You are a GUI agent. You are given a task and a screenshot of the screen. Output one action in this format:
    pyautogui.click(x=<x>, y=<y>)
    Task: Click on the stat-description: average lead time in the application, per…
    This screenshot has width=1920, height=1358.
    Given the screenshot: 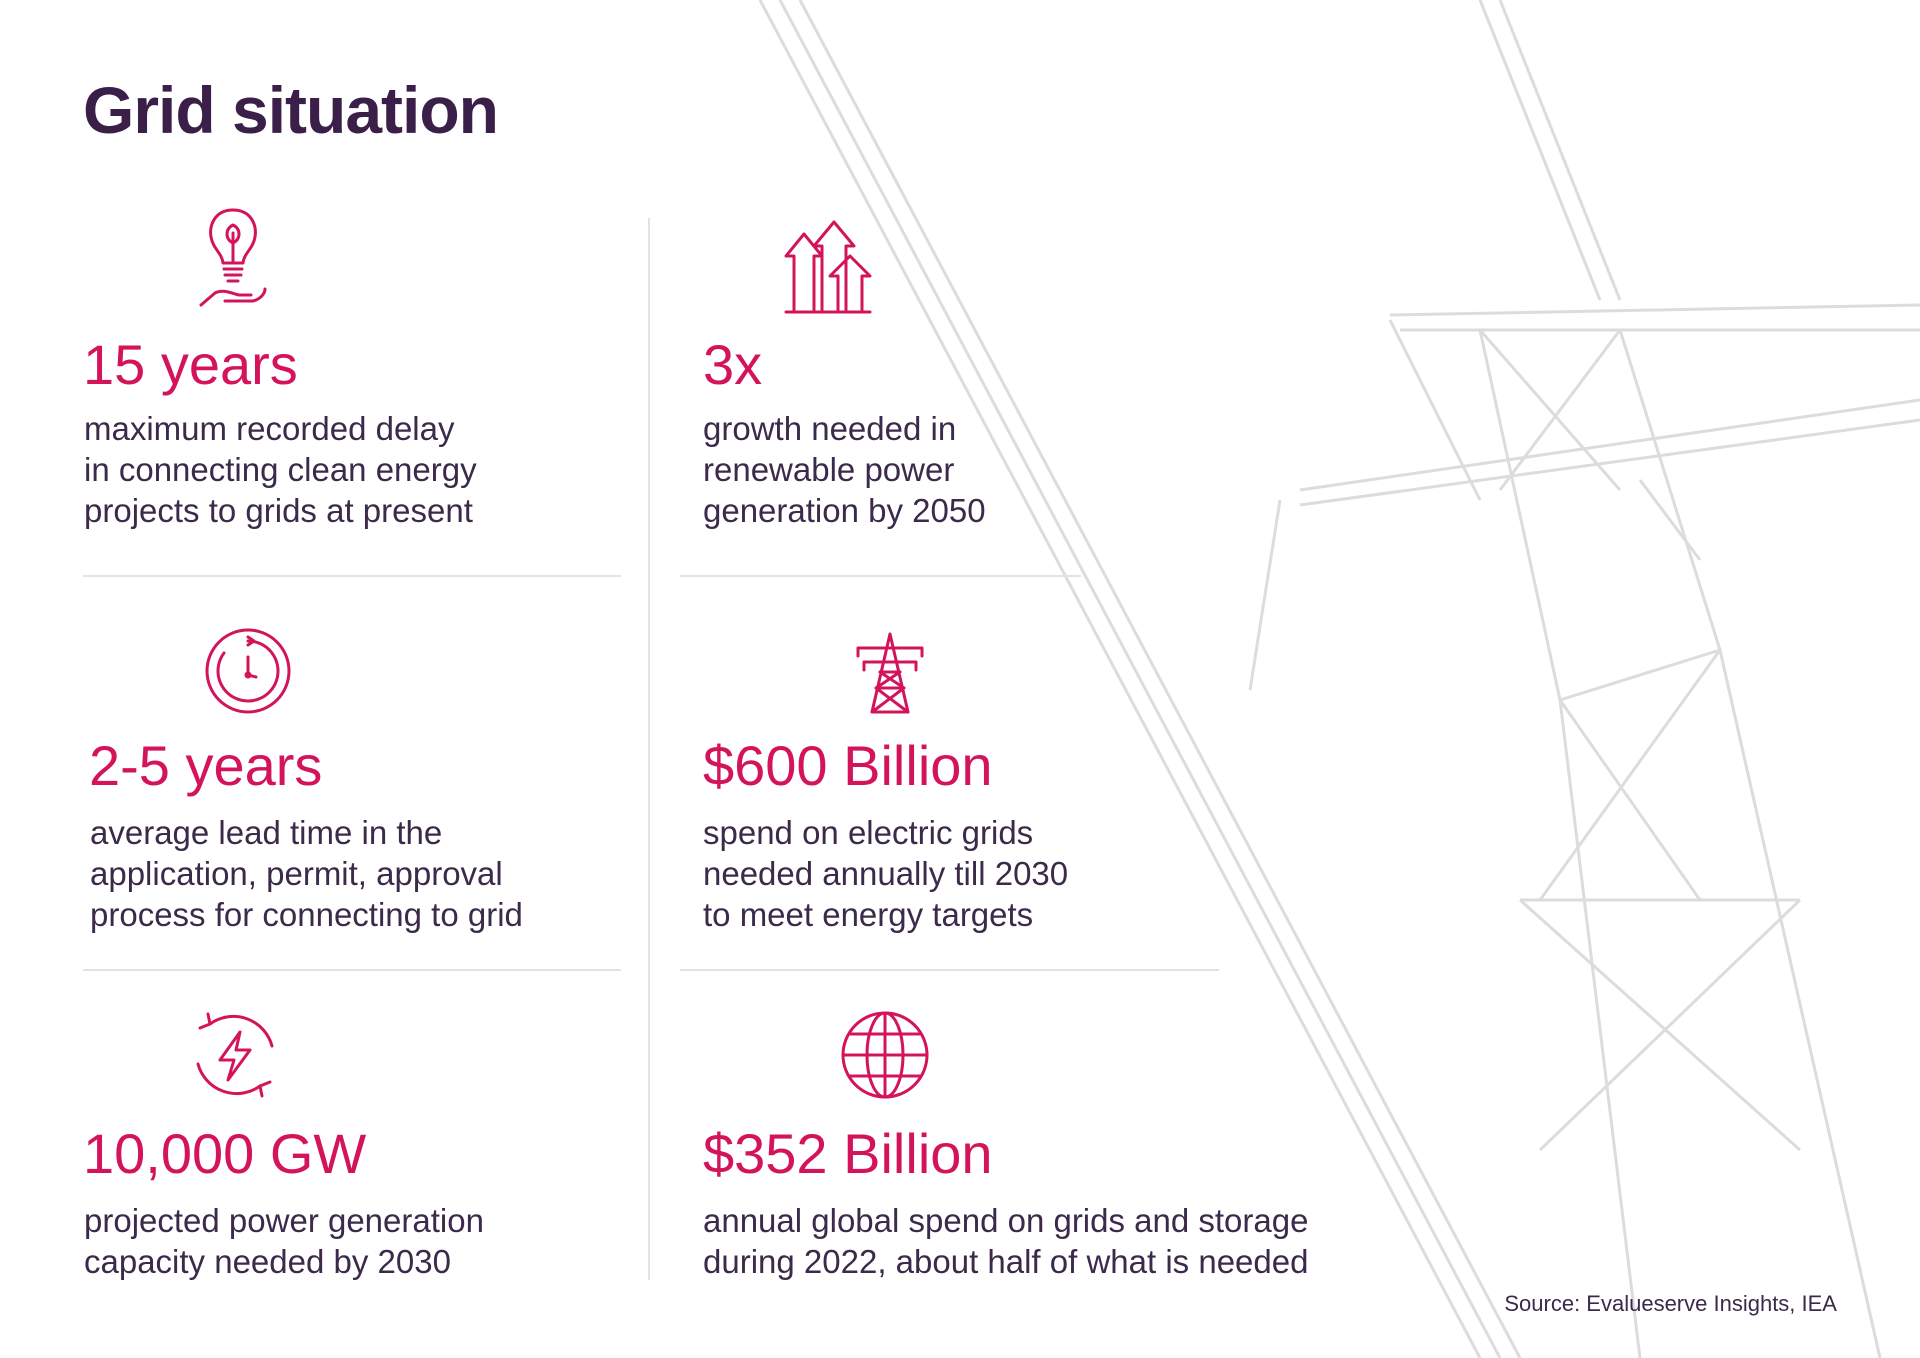 What is the action you would take?
    pyautogui.click(x=306, y=873)
    